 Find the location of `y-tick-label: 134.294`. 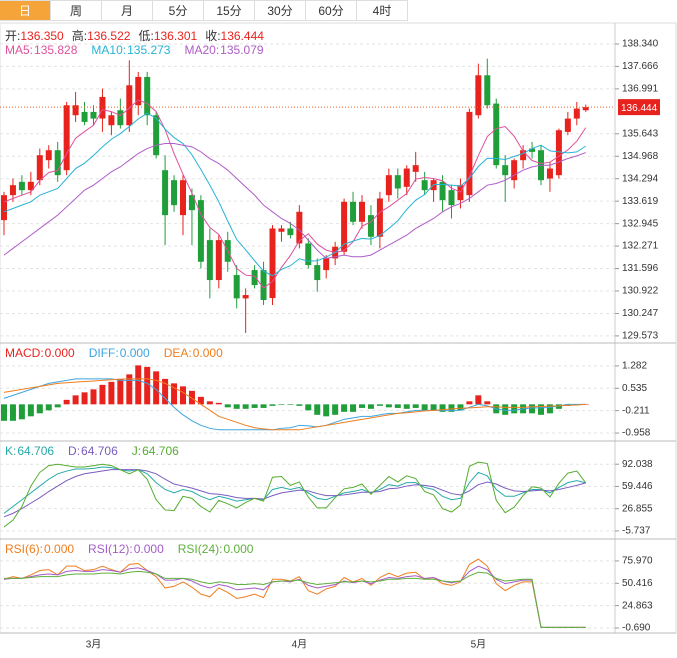

y-tick-label: 134.294 is located at coordinates (640, 178).